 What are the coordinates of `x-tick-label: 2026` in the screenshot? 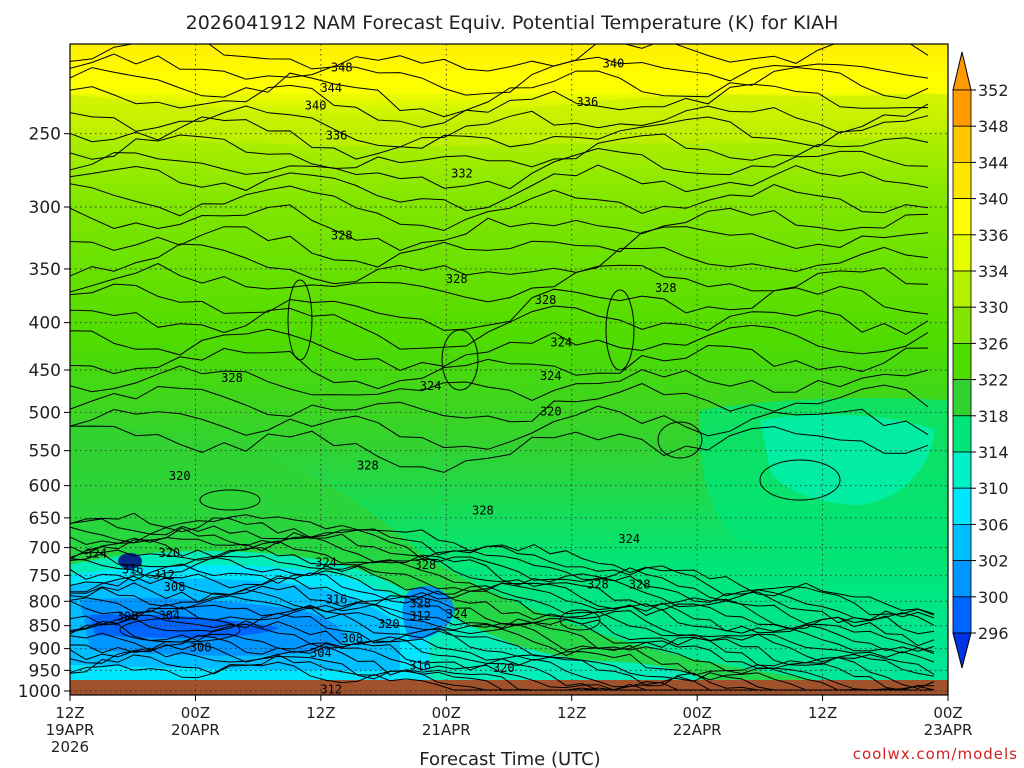 It's located at (70, 747).